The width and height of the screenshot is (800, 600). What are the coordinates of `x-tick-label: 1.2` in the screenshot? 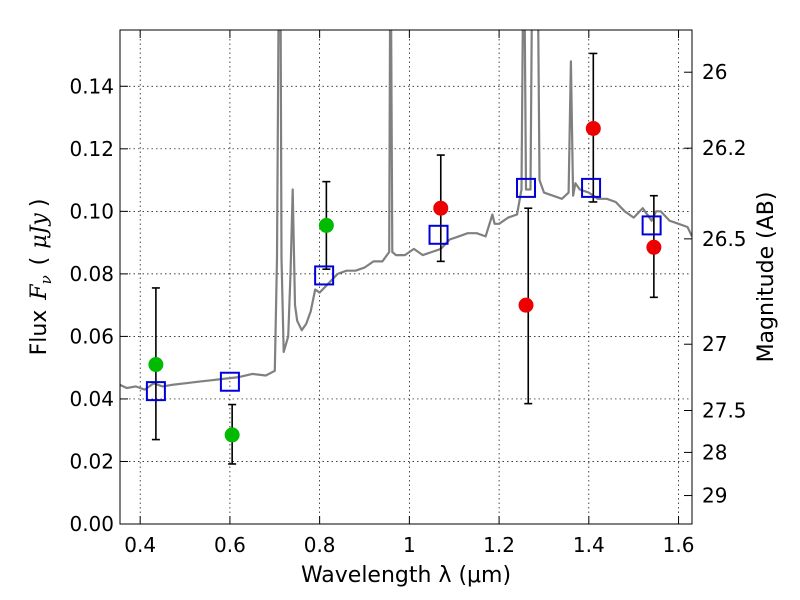 It's located at (499, 545).